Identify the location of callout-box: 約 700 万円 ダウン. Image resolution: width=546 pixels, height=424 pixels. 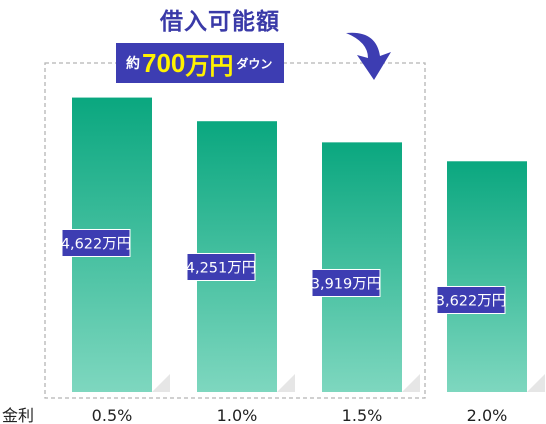
(200, 63).